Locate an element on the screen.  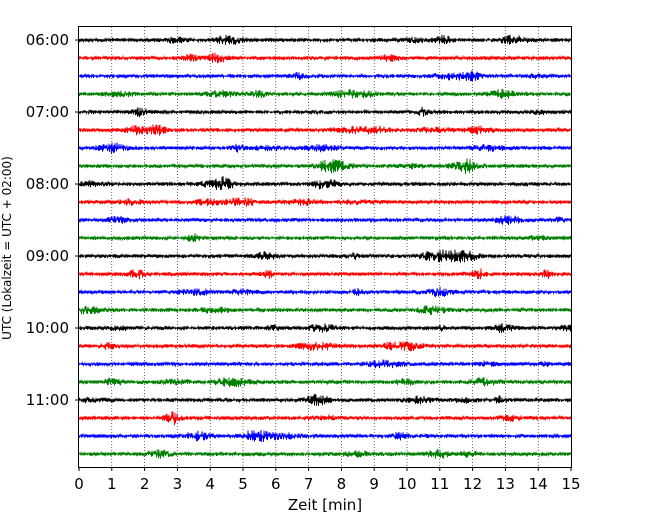
x-tick-label: 4 is located at coordinates (210, 484).